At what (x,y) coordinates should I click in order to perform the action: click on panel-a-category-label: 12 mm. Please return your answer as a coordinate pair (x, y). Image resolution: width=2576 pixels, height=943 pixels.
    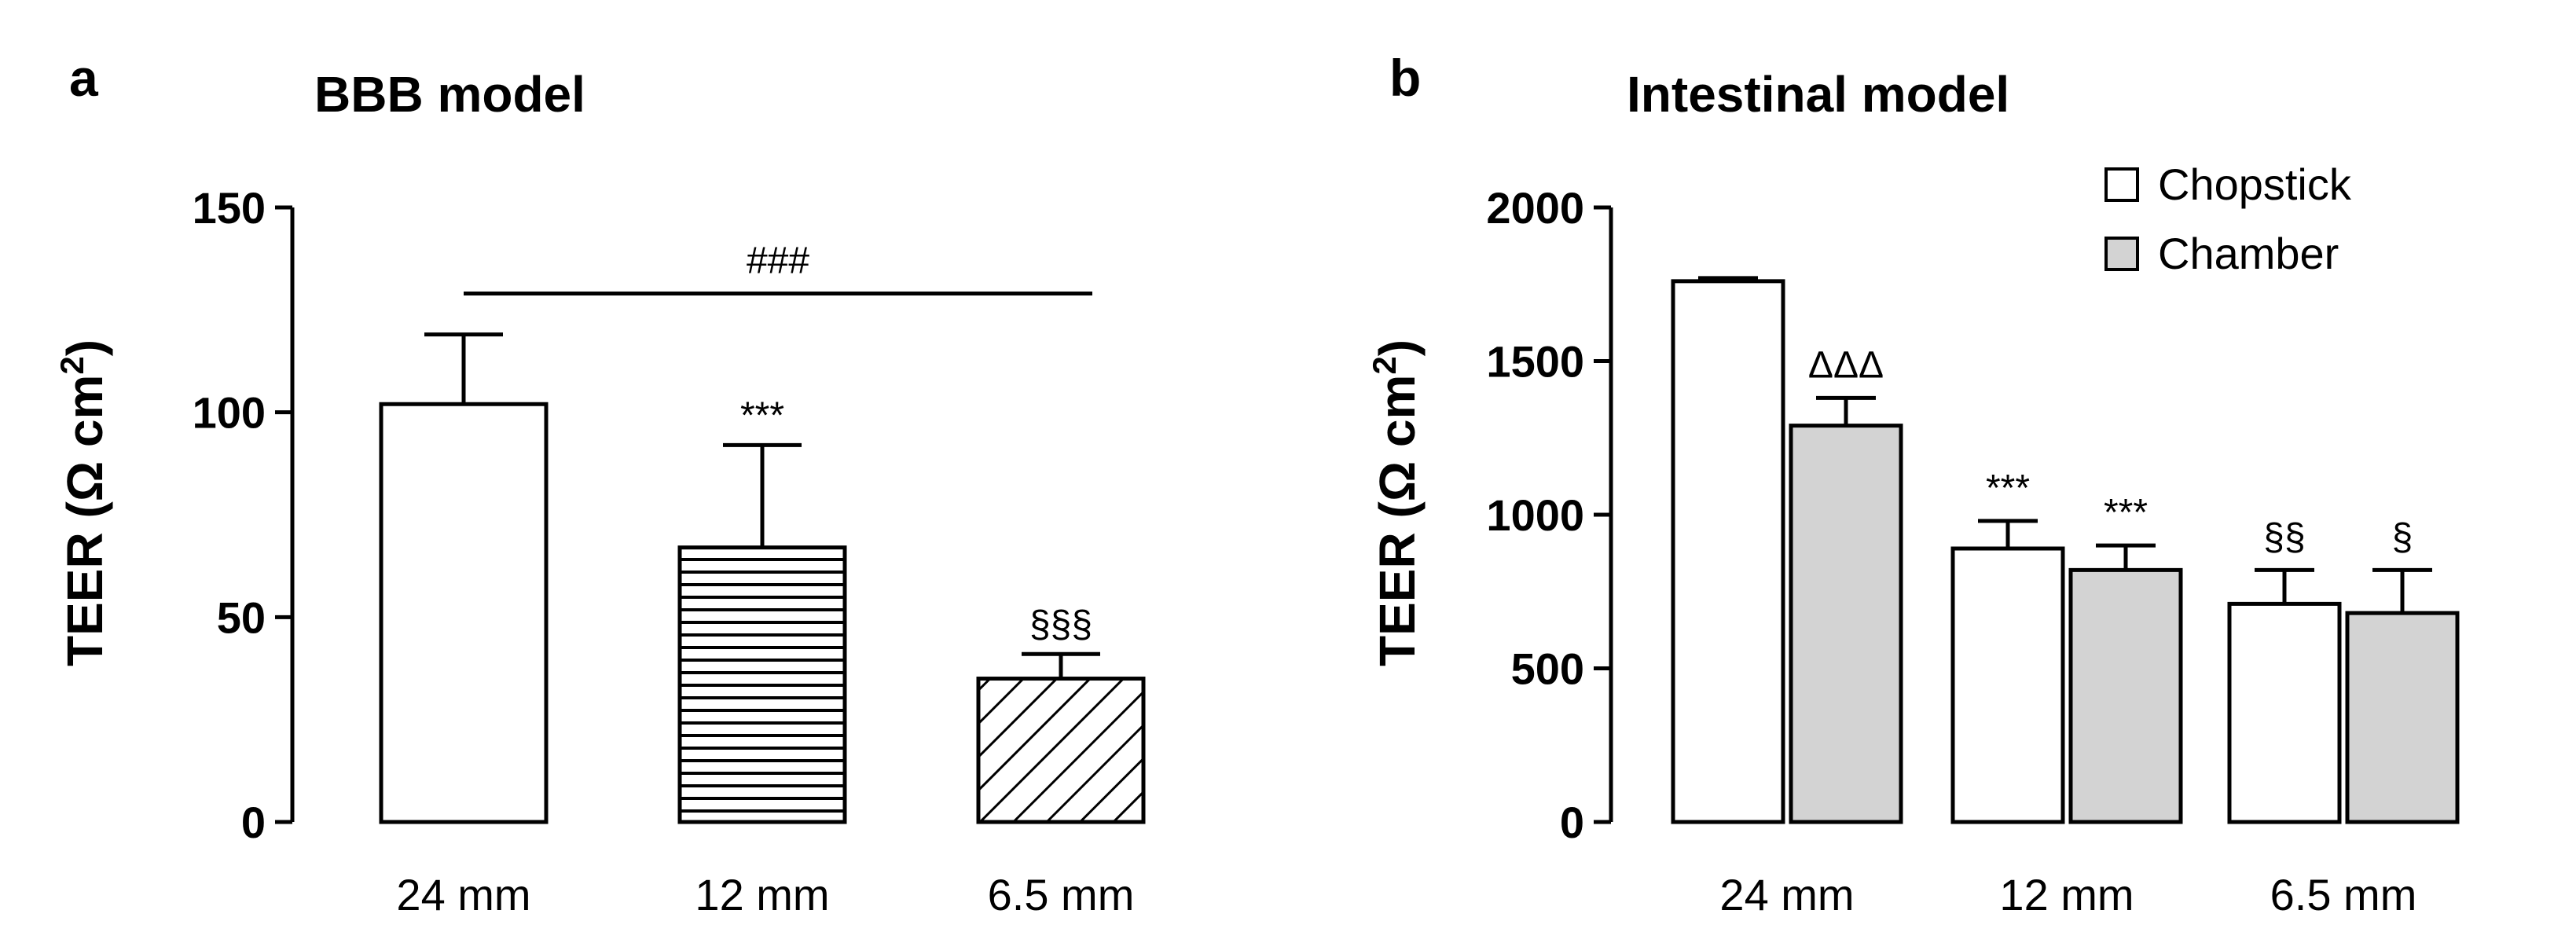
    Looking at the image, I should click on (762, 894).